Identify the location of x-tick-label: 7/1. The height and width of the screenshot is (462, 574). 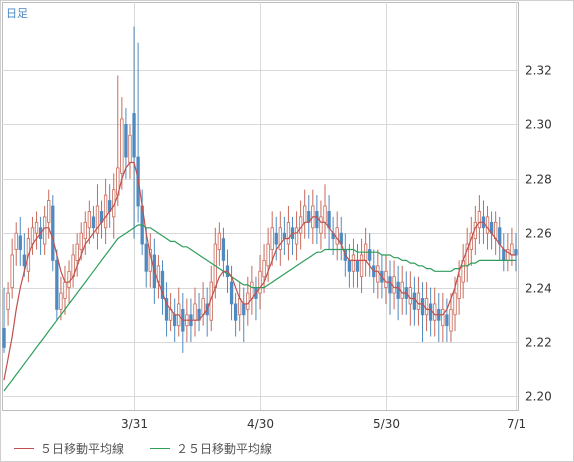
(516, 424).